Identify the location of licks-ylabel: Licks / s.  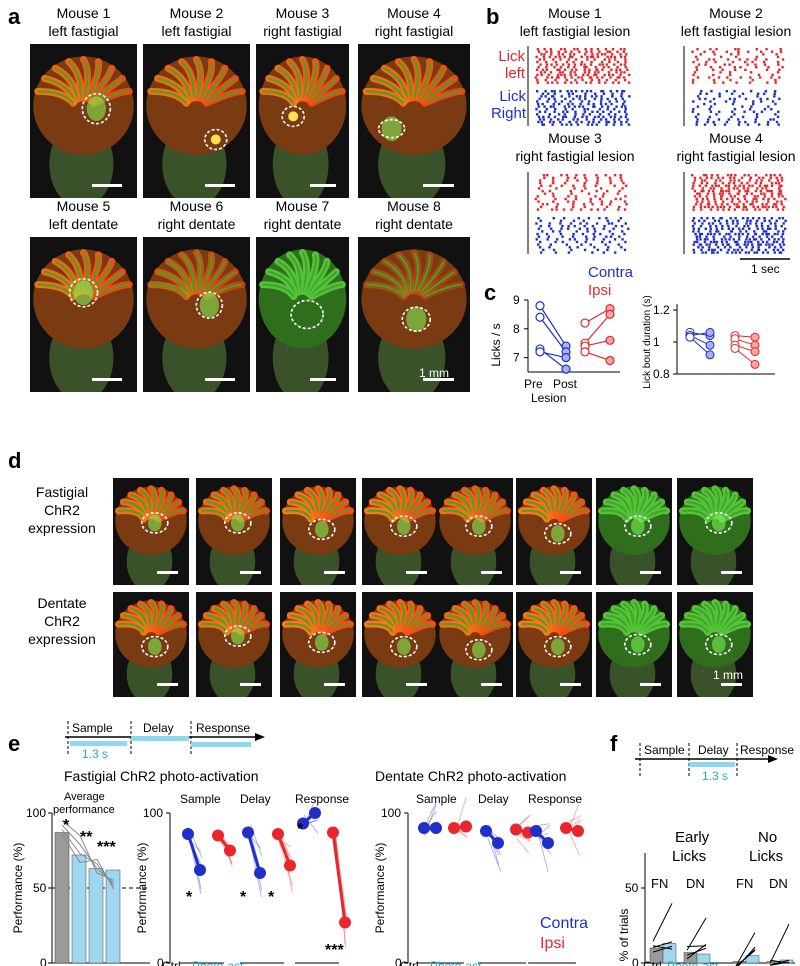
(496, 344).